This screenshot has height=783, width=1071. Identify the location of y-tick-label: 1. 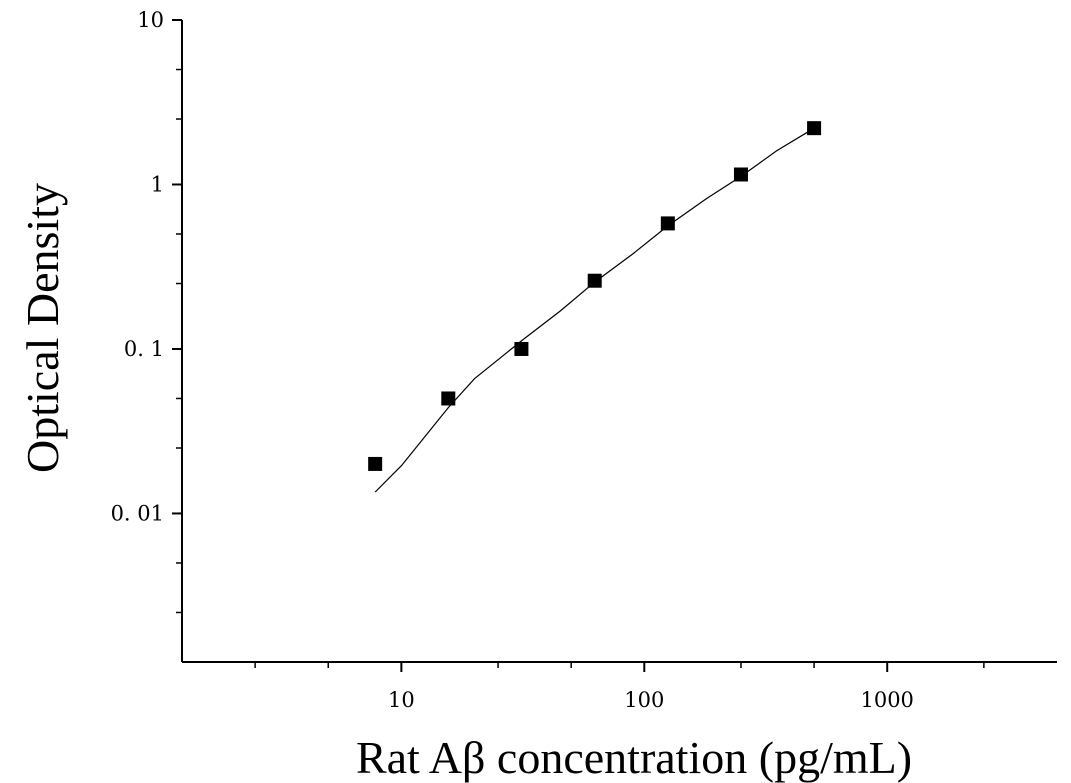
(157, 184).